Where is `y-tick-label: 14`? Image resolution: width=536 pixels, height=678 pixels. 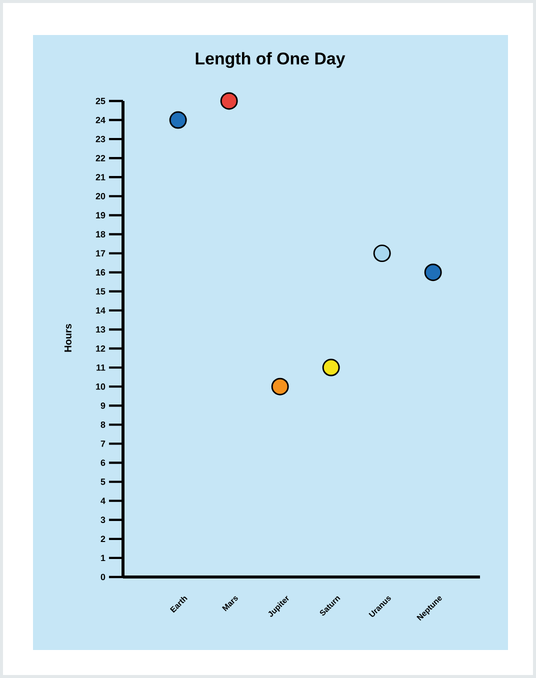 y-tick-label: 14 is located at coordinates (101, 310).